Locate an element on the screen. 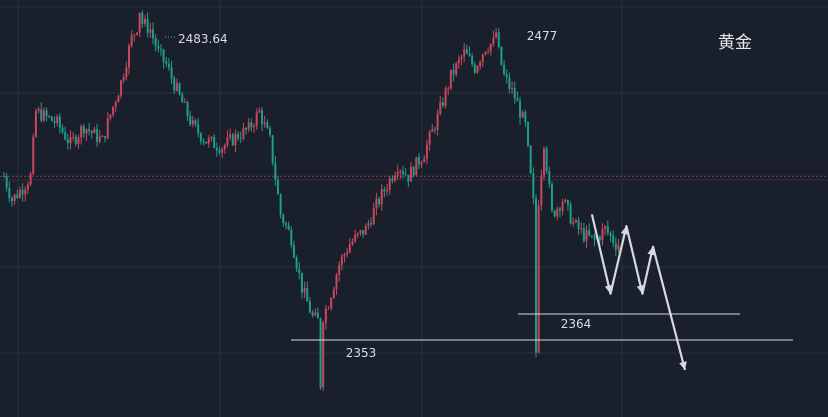 Image resolution: width=828 pixels, height=417 pixels. chart-title: 黄金 is located at coordinates (735, 43).